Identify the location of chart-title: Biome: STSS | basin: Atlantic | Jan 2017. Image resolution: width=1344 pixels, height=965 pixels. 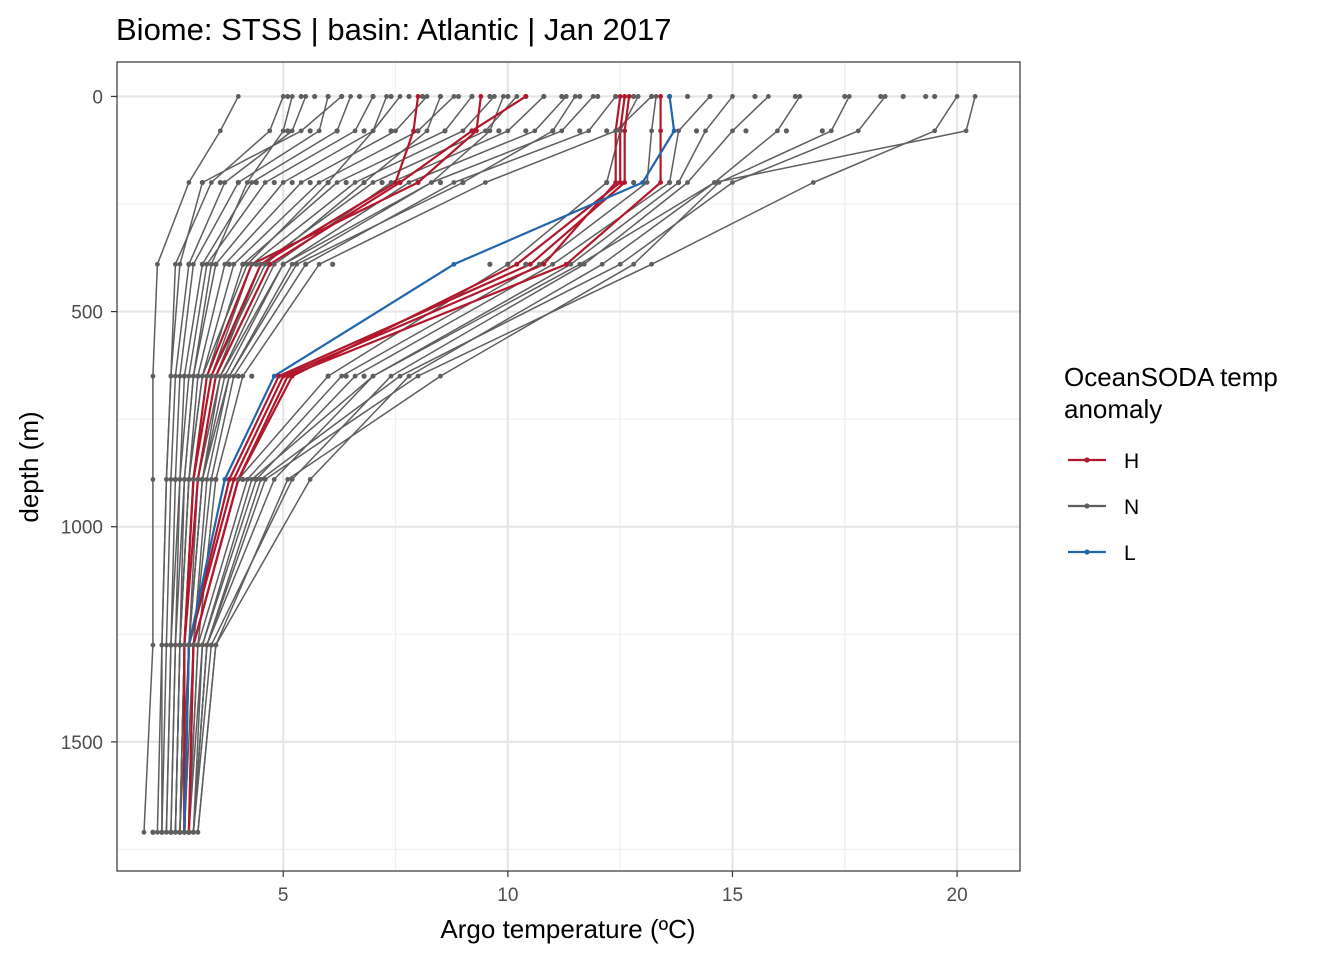
(393, 29).